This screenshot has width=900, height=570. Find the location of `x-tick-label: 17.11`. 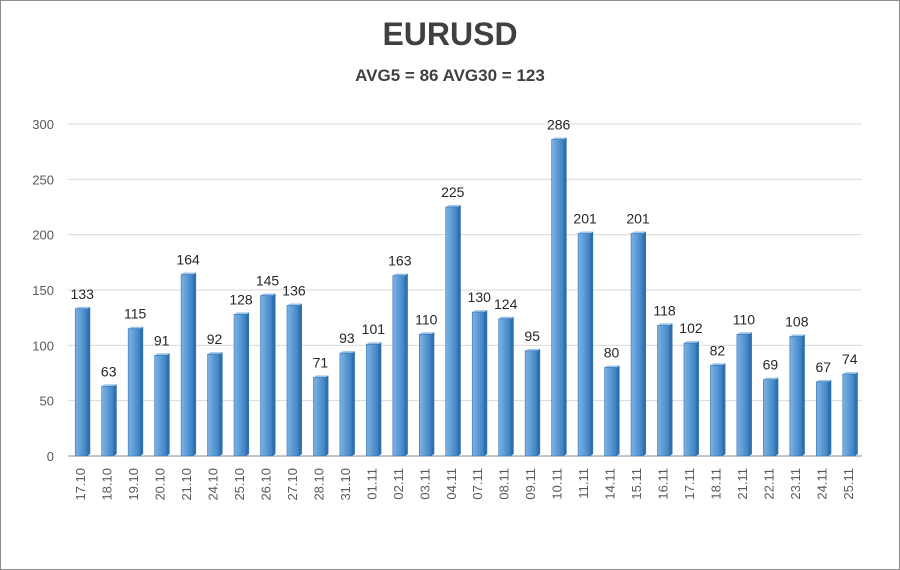

x-tick-label: 17.11 is located at coordinates (689, 484).